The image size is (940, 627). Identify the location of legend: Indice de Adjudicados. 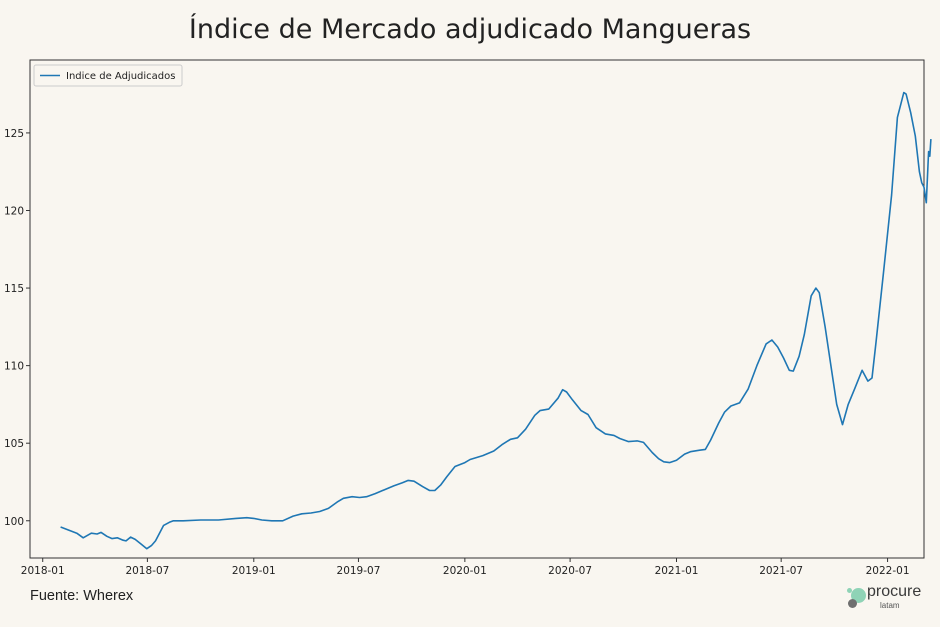
(108, 75).